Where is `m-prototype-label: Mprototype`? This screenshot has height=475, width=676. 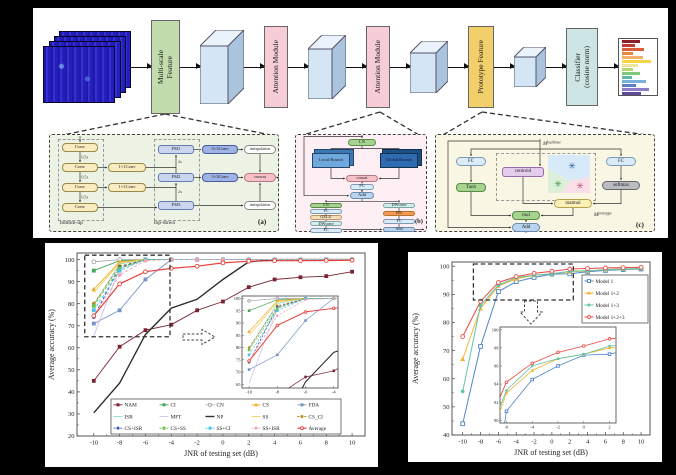 m-prototype-label: Mprototype is located at coordinates (602, 214).